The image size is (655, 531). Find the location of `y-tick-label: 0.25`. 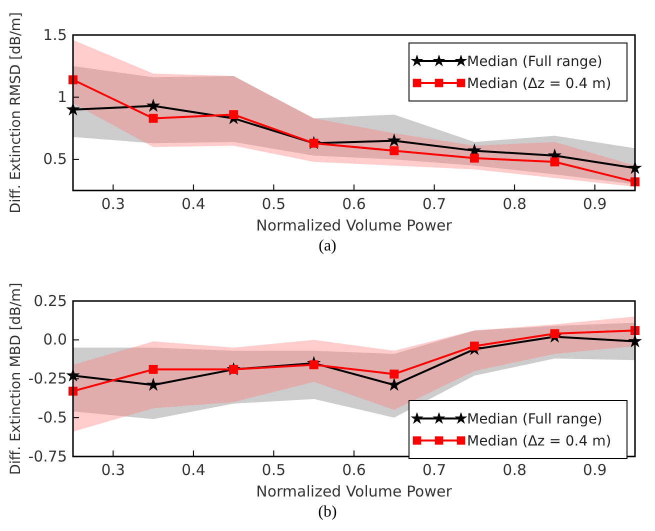

y-tick-label: 0.25 is located at coordinates (50, 300).